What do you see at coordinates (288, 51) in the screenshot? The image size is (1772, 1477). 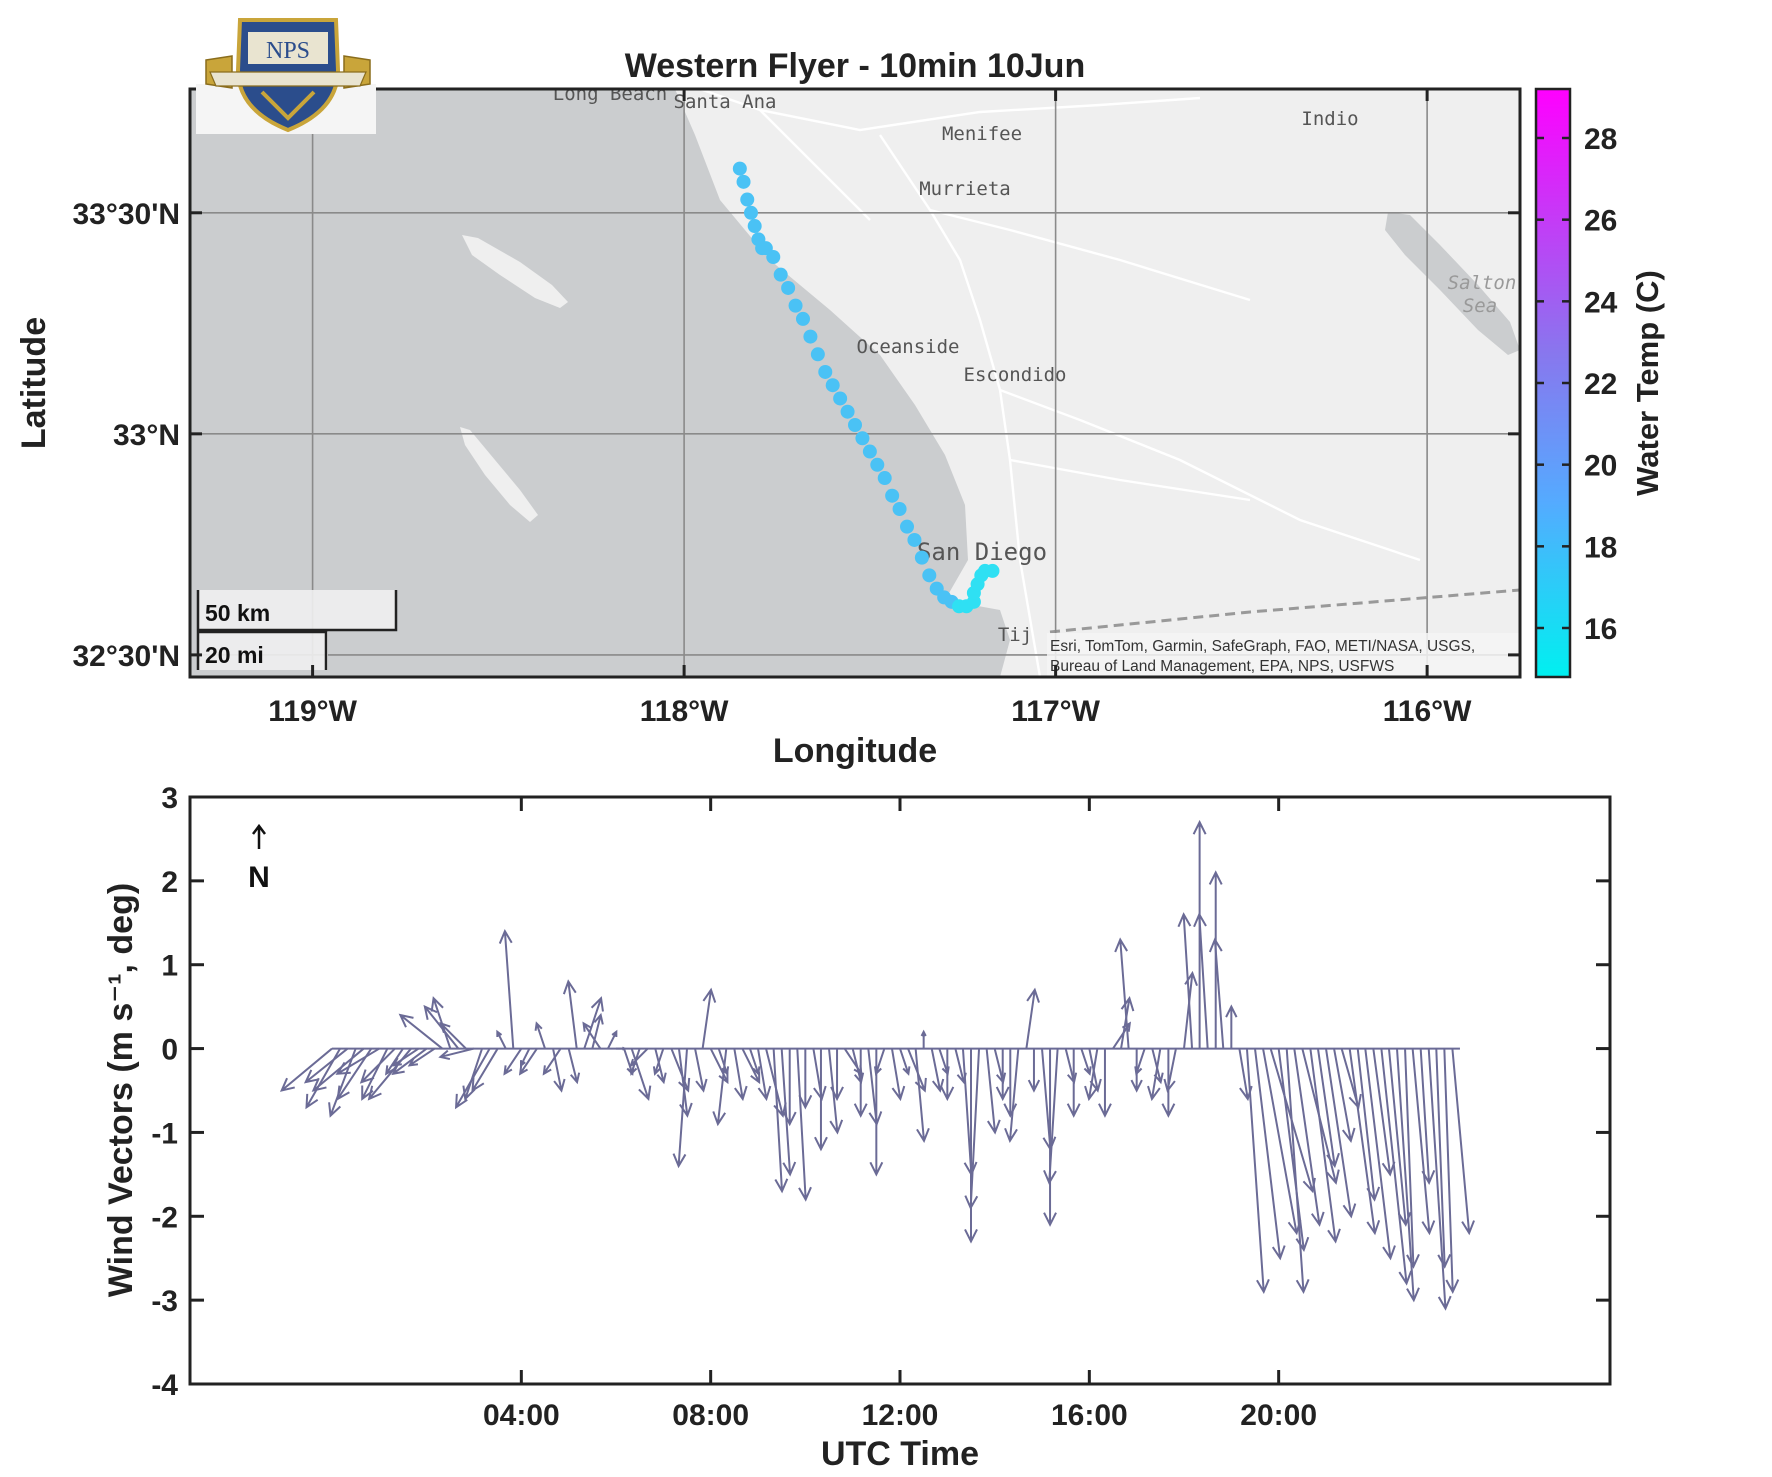 I see `svg-text: NPS` at bounding box center [288, 51].